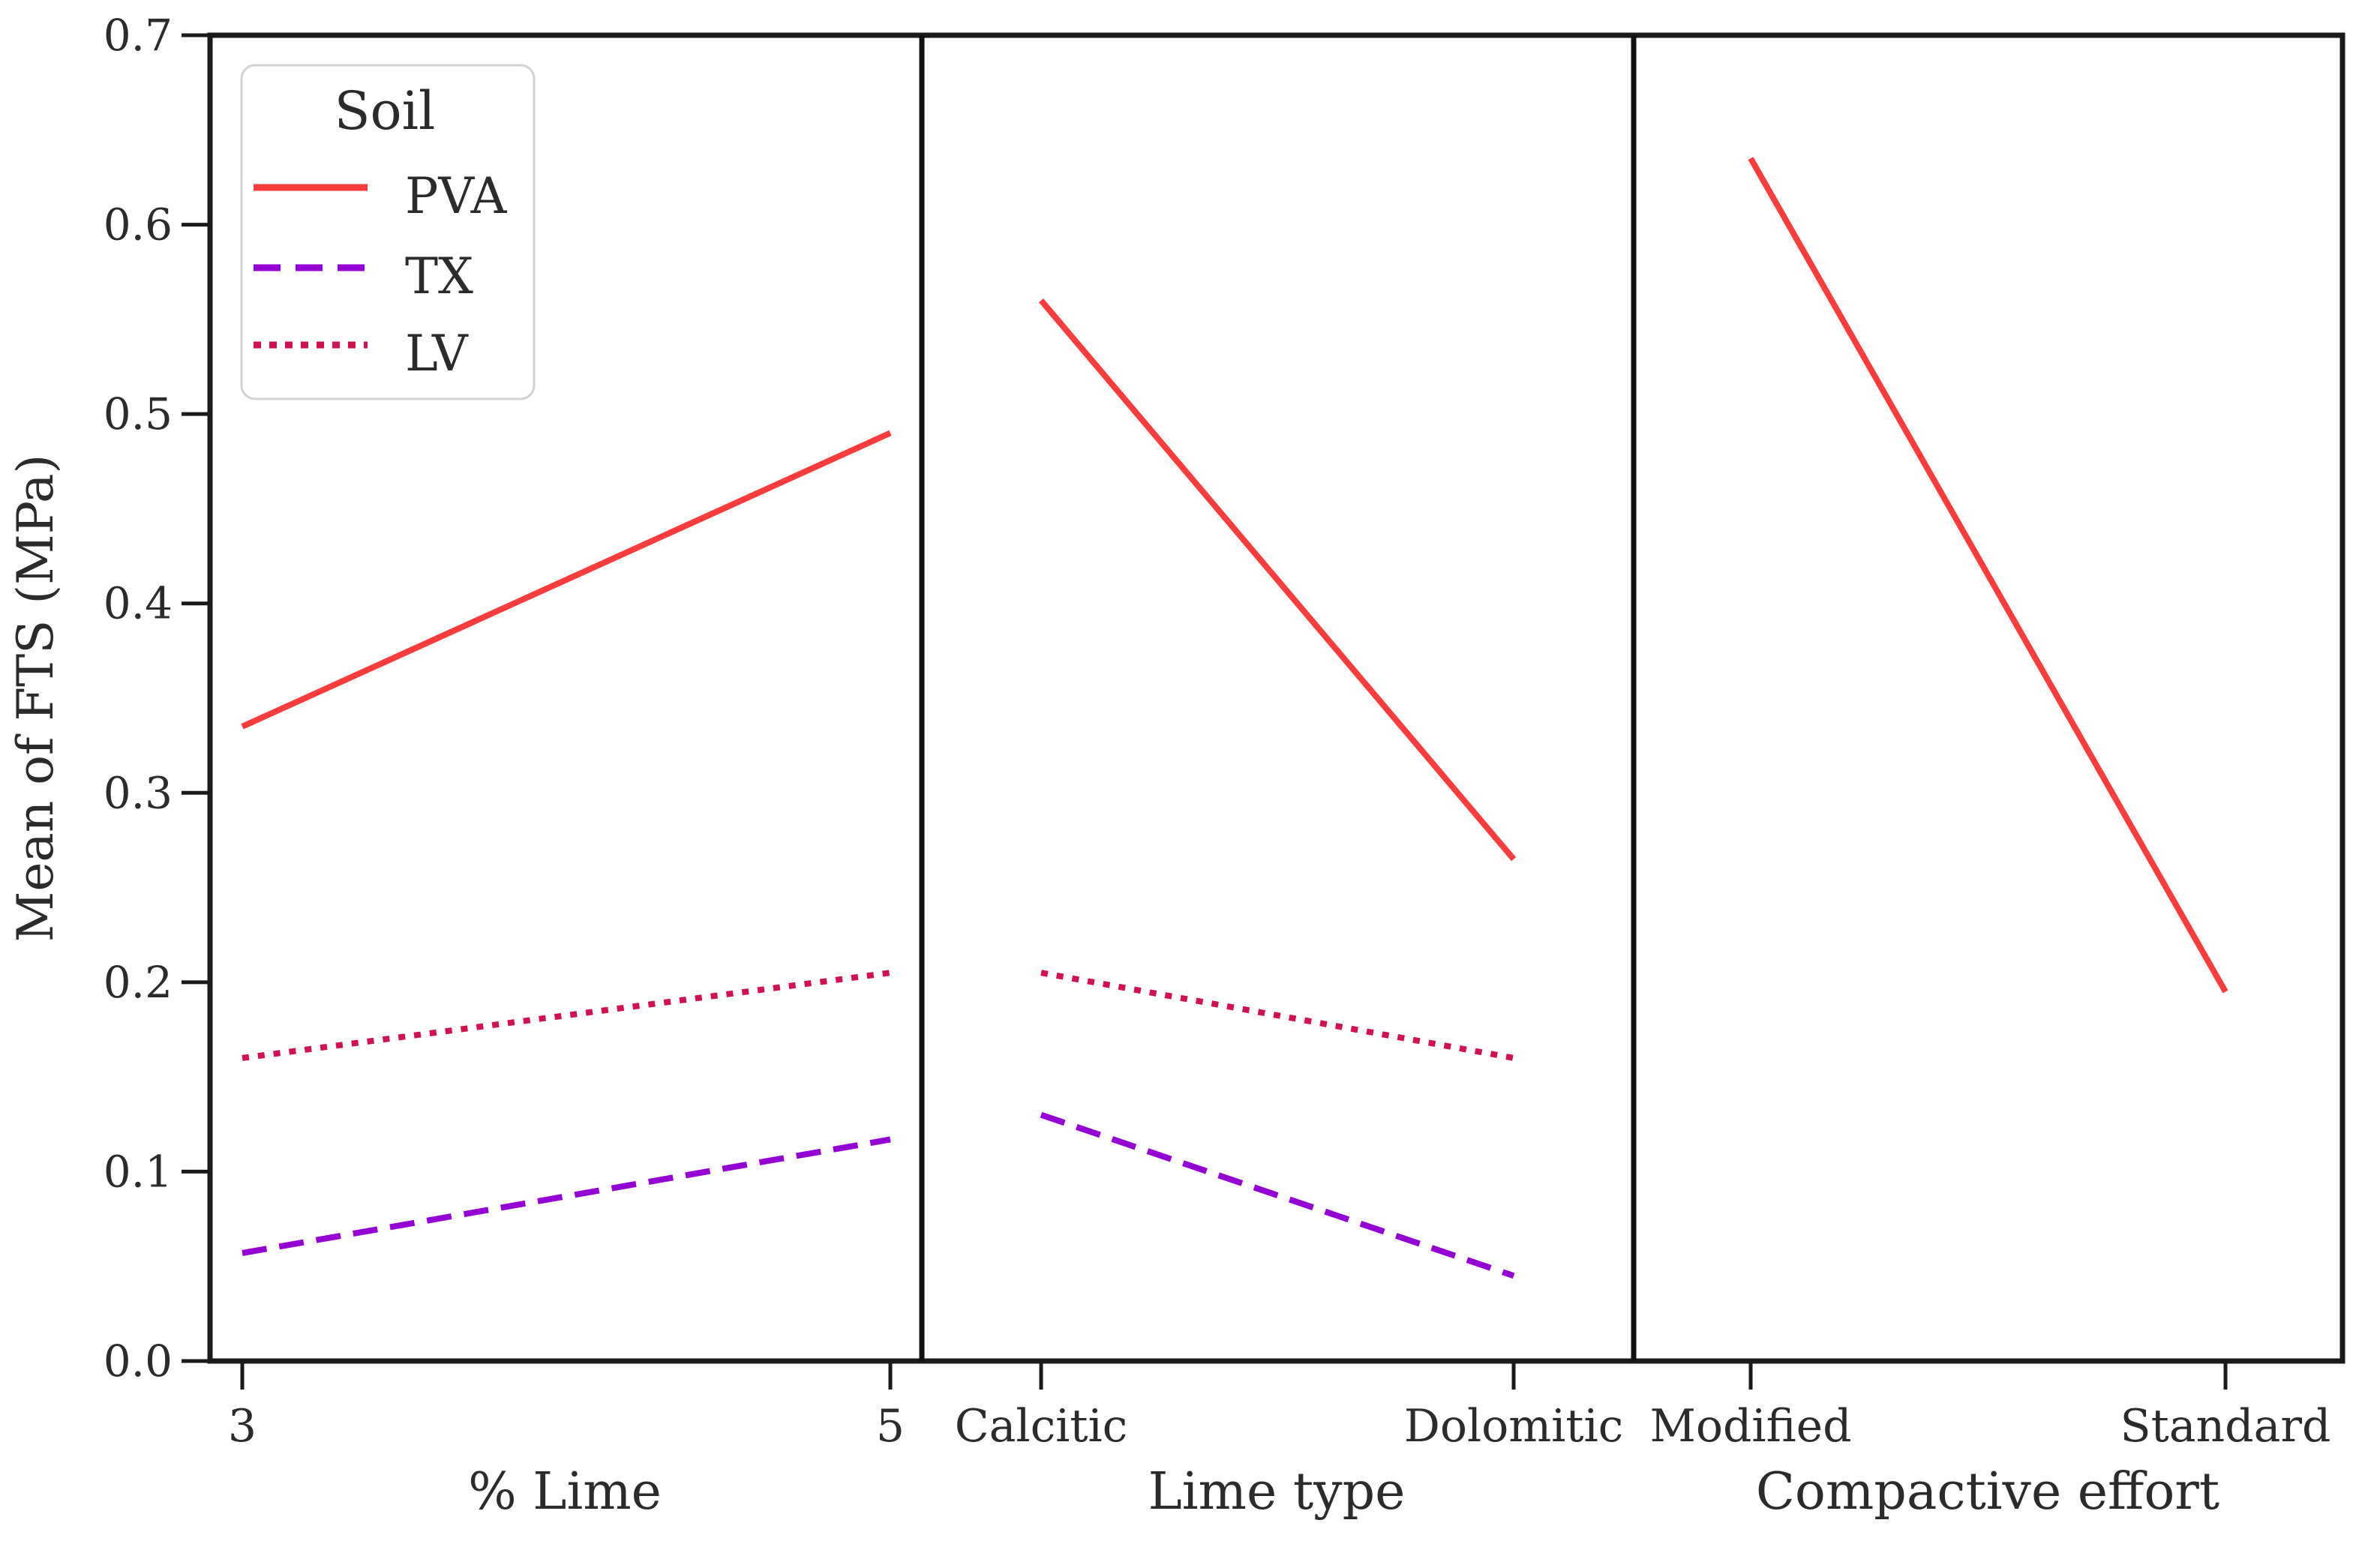 This screenshot has height=1568, width=2365. What do you see at coordinates (138, 1361) in the screenshot?
I see `y-tick-label: 0.0` at bounding box center [138, 1361].